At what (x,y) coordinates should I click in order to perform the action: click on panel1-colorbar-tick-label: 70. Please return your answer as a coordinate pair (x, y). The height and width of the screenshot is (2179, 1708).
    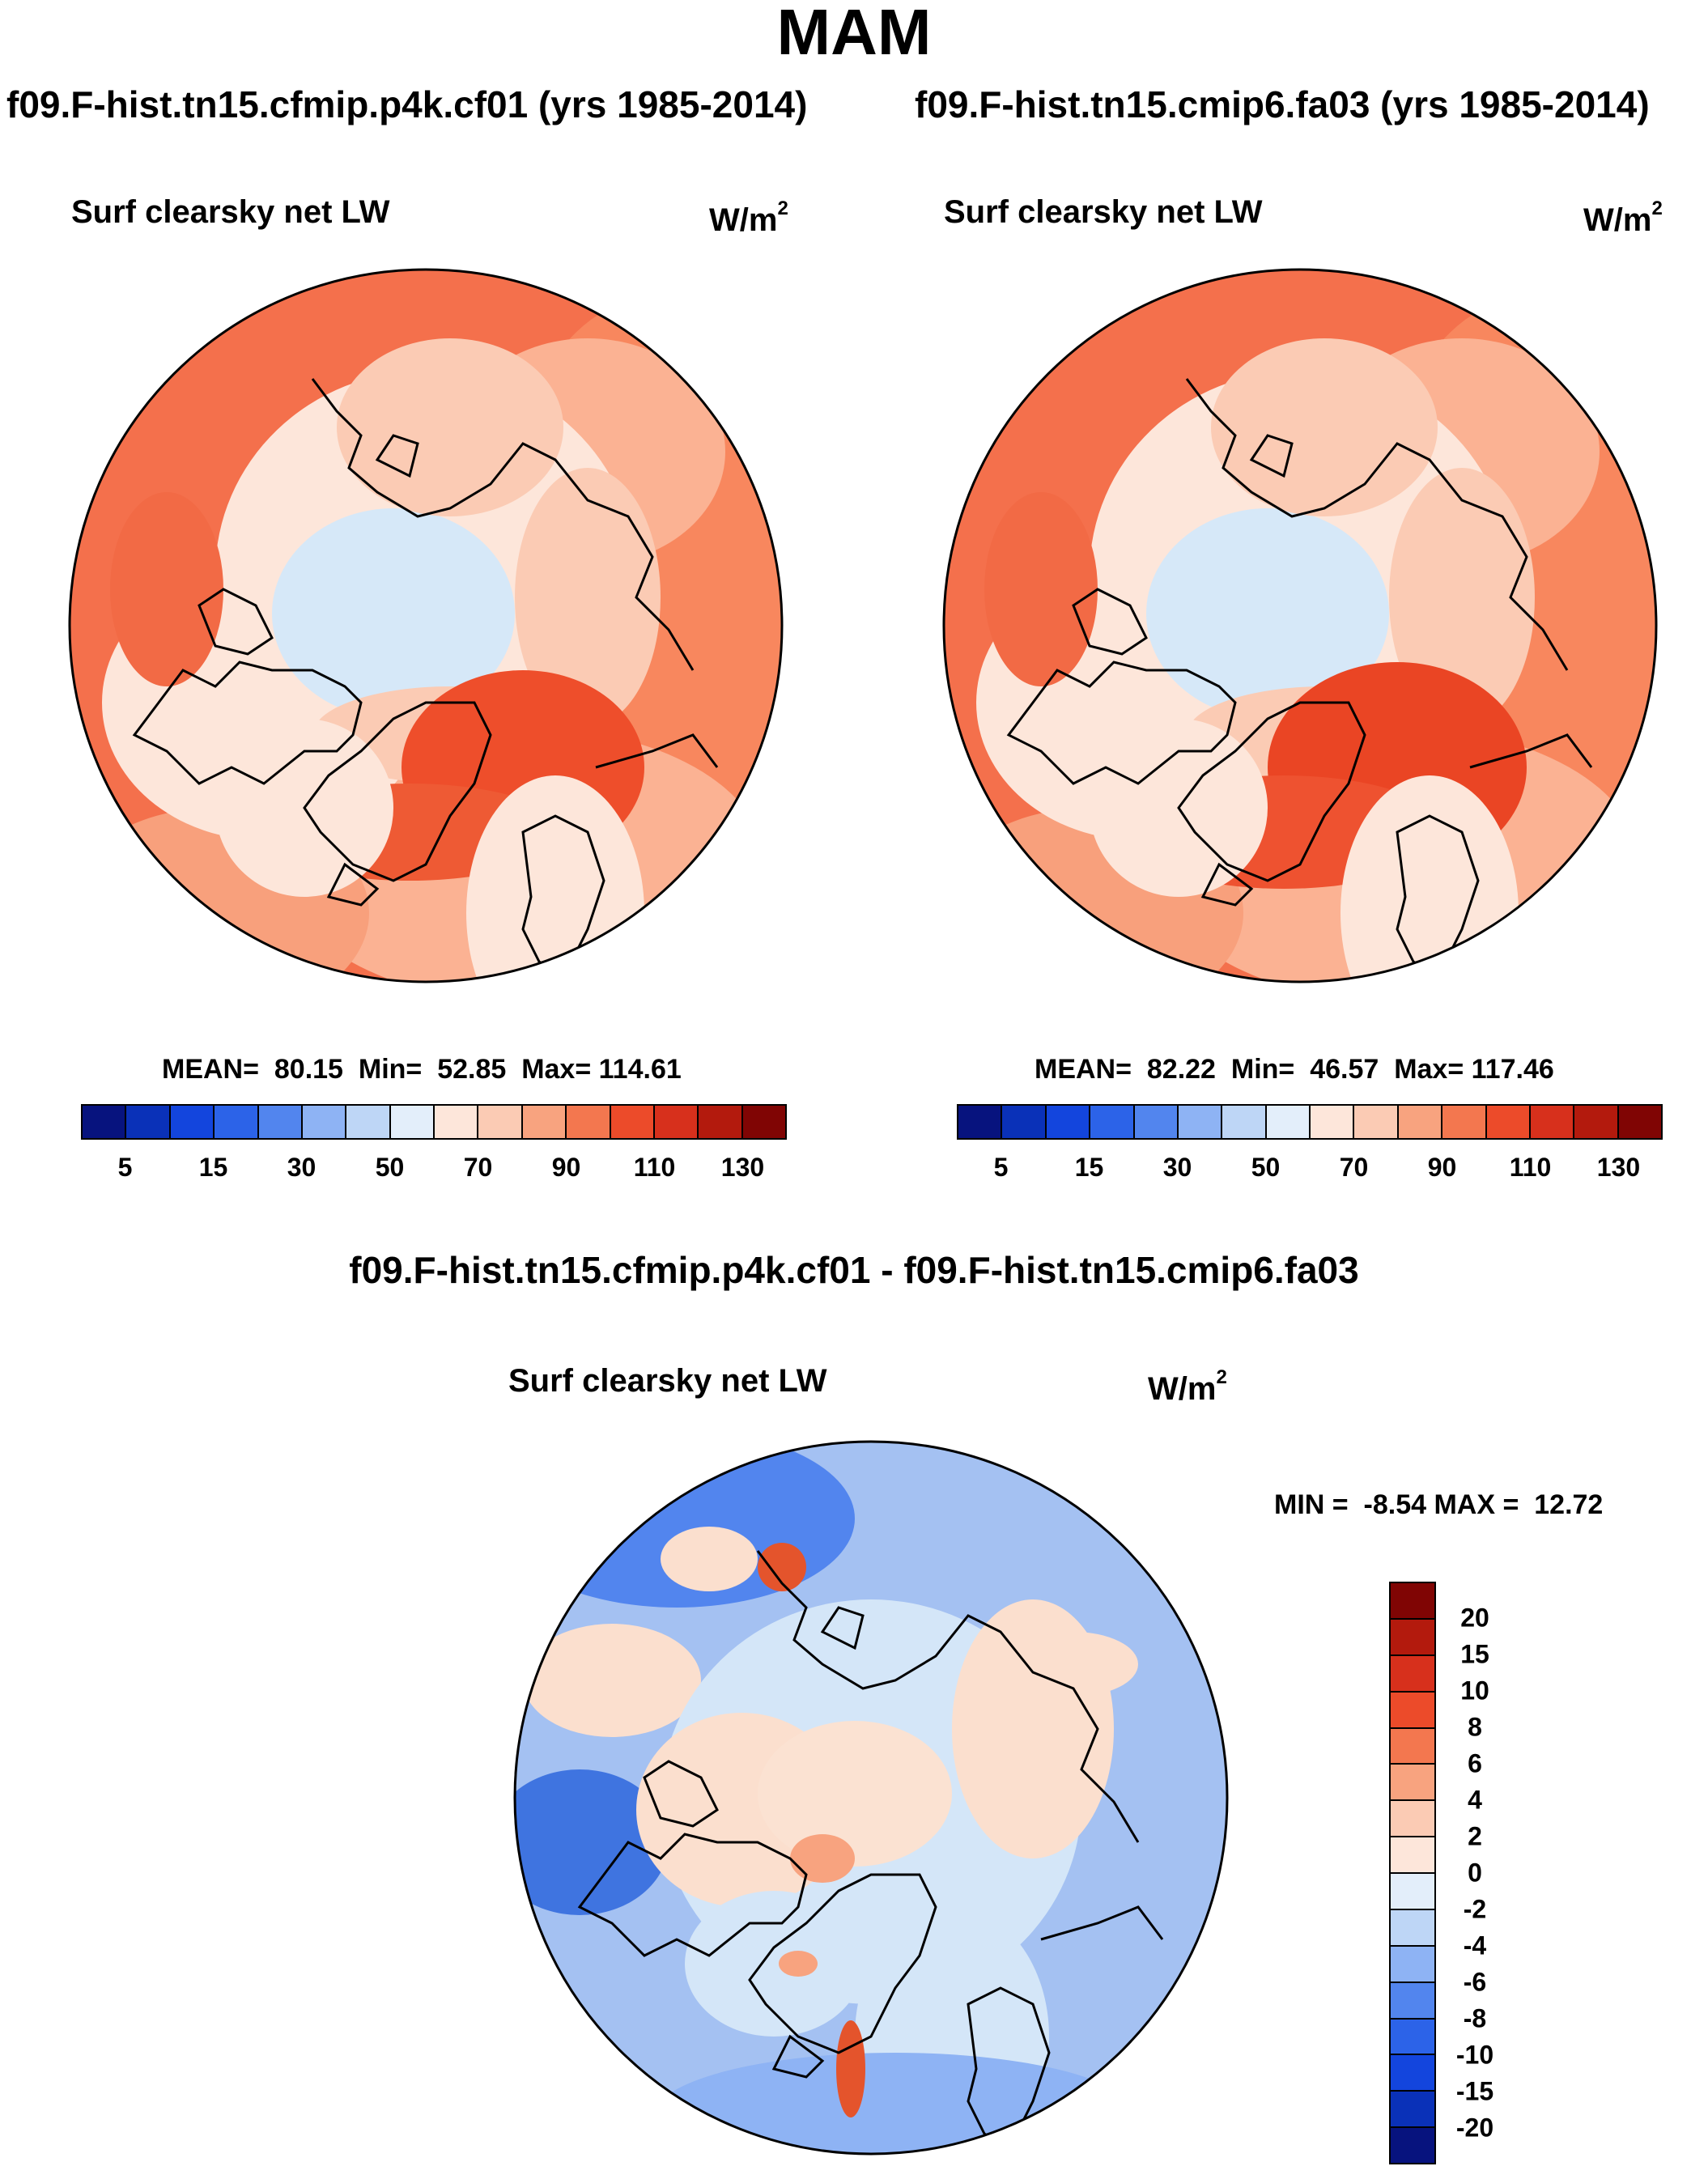
    Looking at the image, I should click on (478, 1167).